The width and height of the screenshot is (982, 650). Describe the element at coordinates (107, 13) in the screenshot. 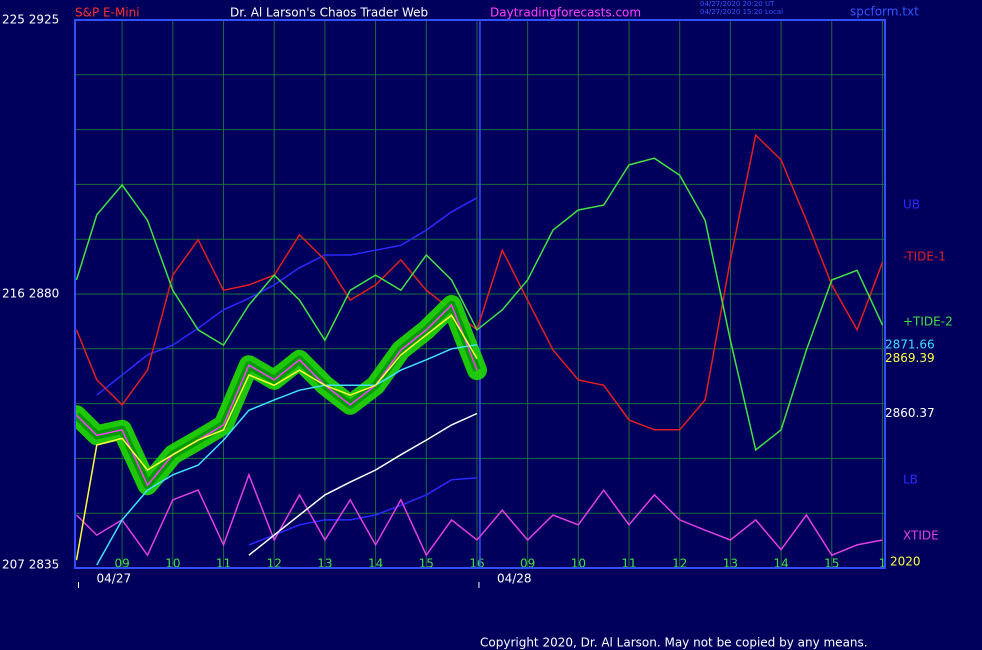

I see `instrument: S&P E-Mini` at that location.